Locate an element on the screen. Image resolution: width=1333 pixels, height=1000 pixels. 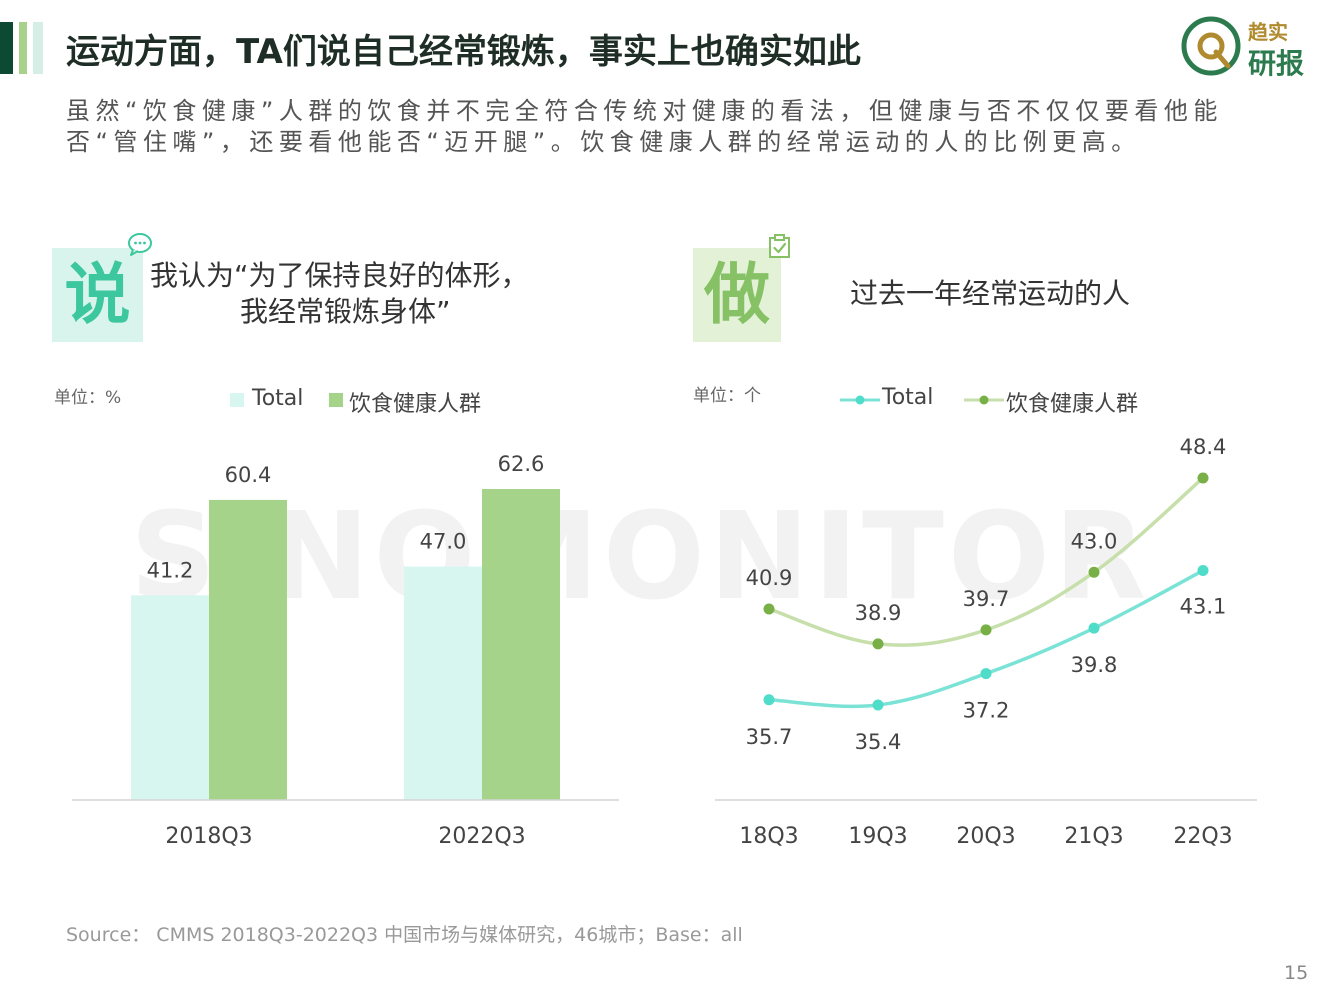
clipboard-check-icon is located at coordinates (779, 246).